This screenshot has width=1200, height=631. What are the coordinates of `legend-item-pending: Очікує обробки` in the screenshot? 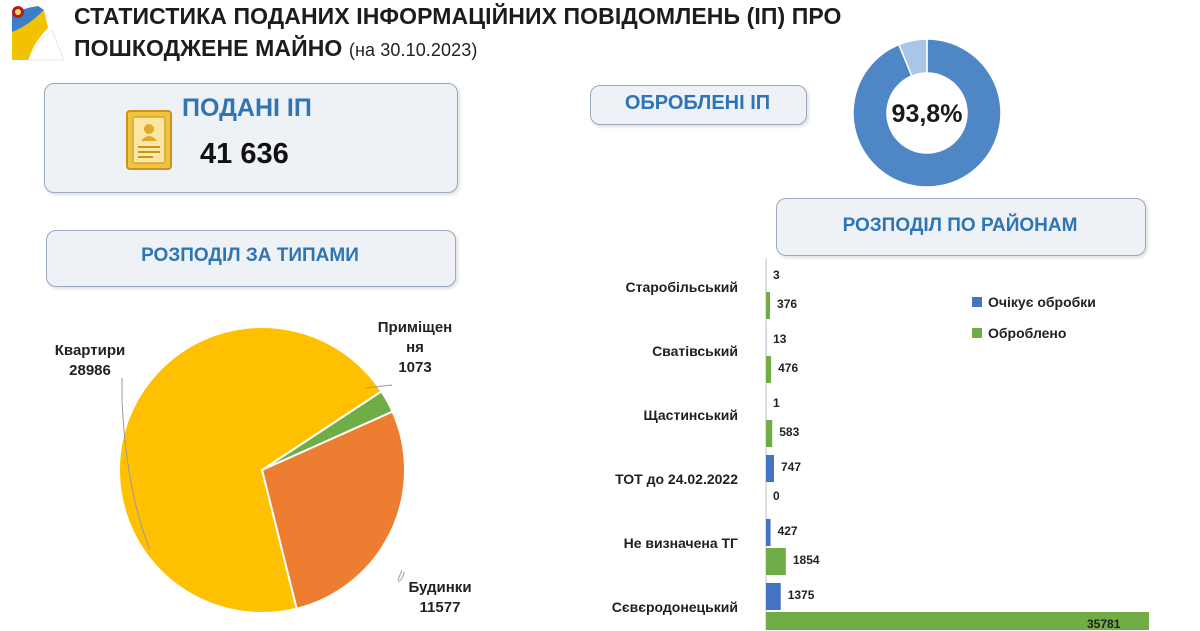 It's located at (1034, 302).